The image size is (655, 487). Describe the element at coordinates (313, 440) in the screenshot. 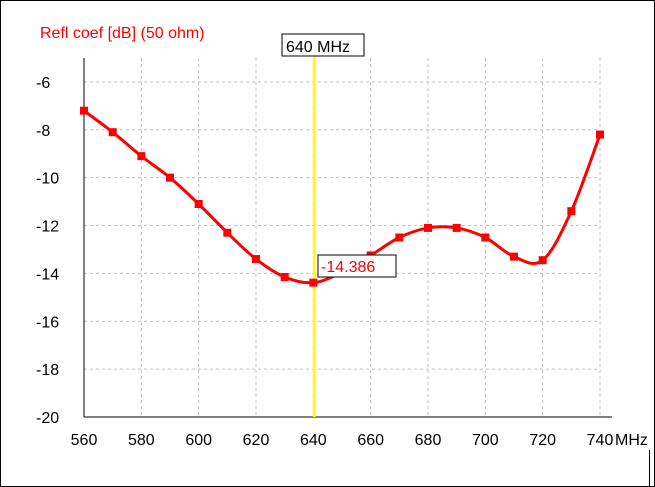

I see `x-tick-label: 640` at that location.